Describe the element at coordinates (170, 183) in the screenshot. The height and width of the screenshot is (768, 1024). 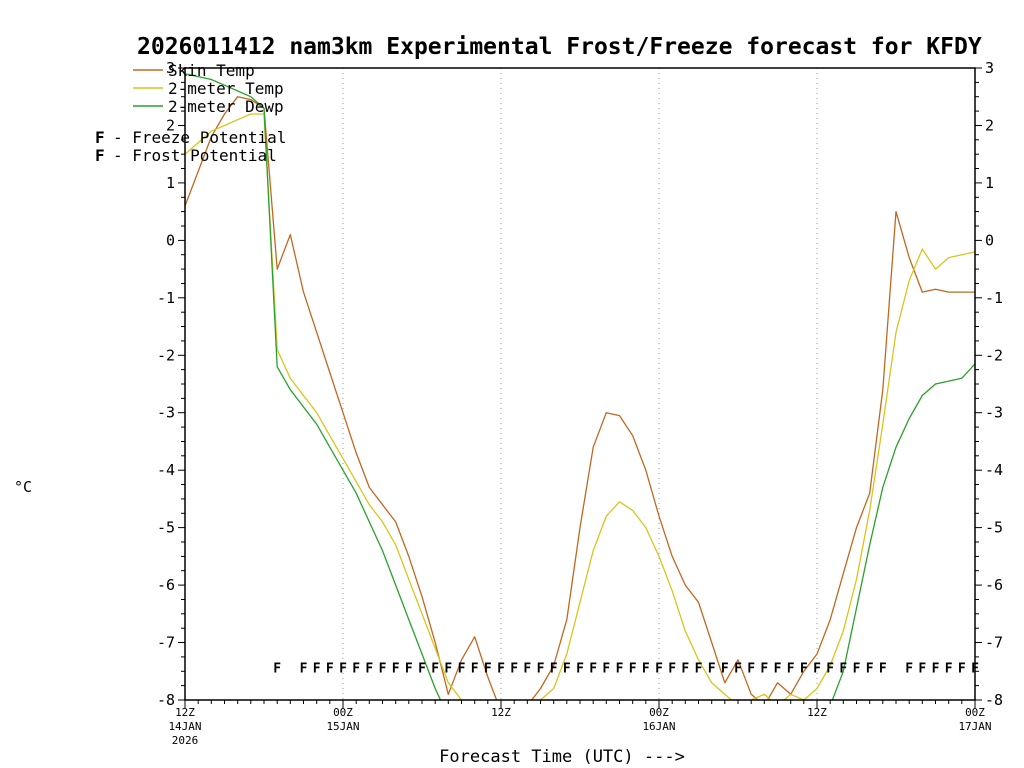
I see `y-tick-label-left: 1` at that location.